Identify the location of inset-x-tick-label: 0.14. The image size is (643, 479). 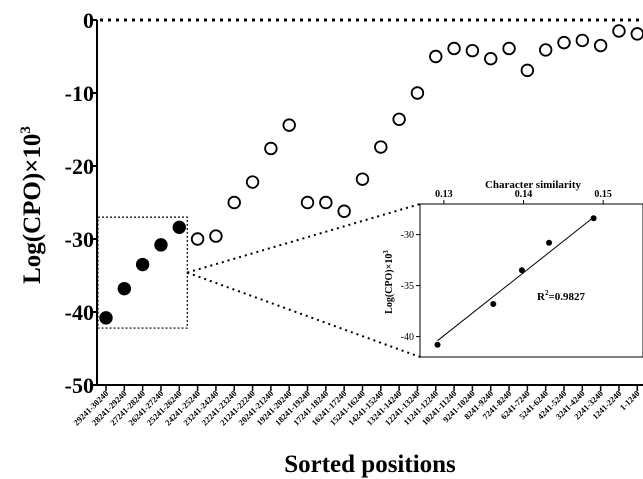
(524, 194).